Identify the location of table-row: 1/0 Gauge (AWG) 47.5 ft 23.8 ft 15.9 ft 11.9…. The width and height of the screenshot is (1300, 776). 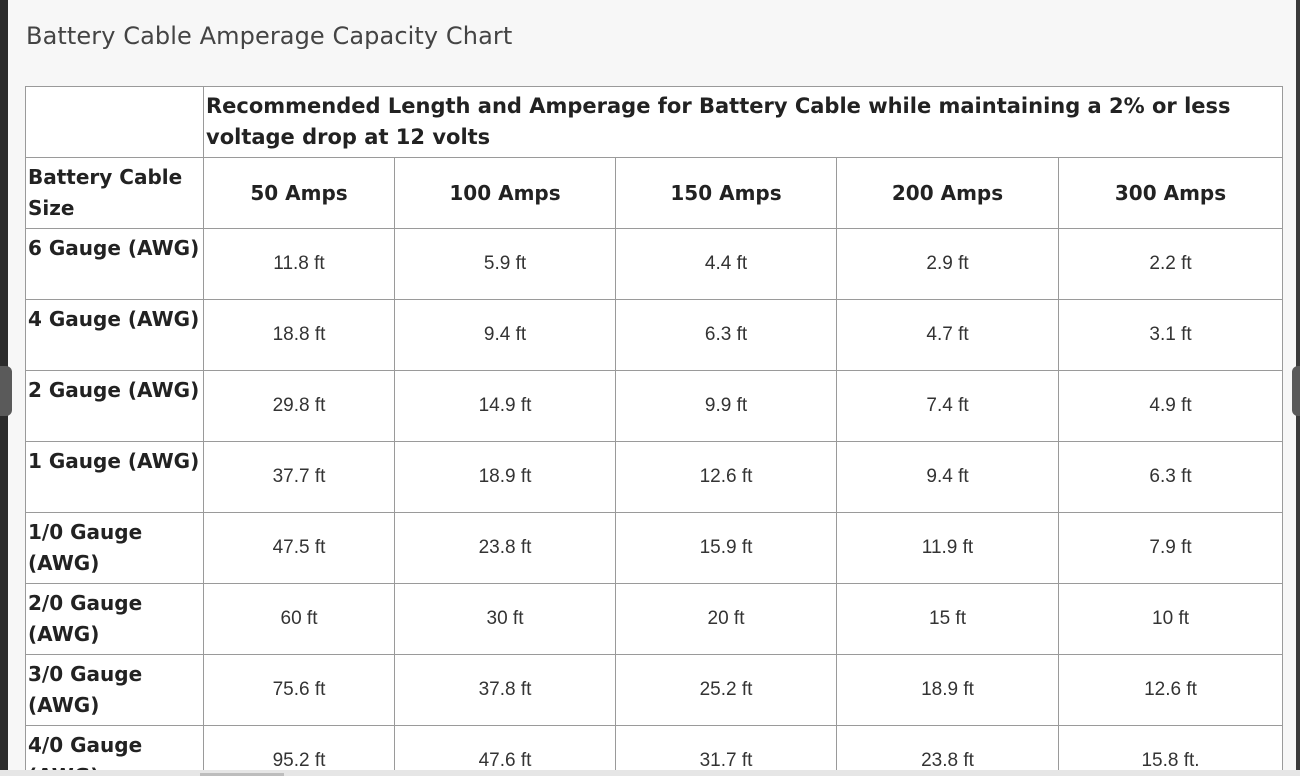
(654, 548).